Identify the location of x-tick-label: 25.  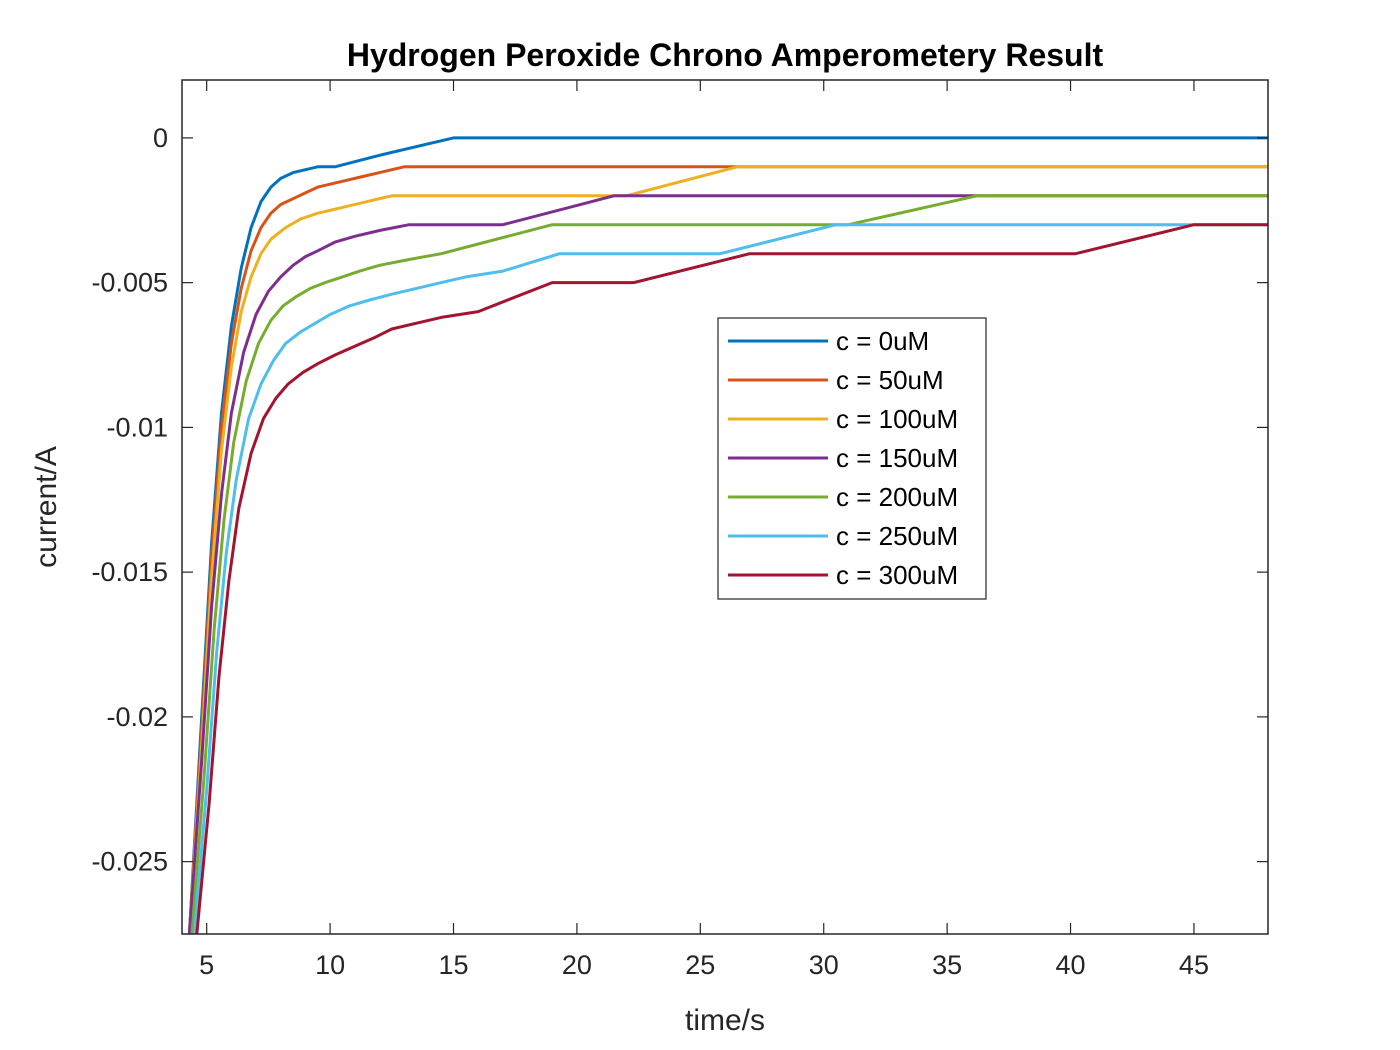
(700, 965).